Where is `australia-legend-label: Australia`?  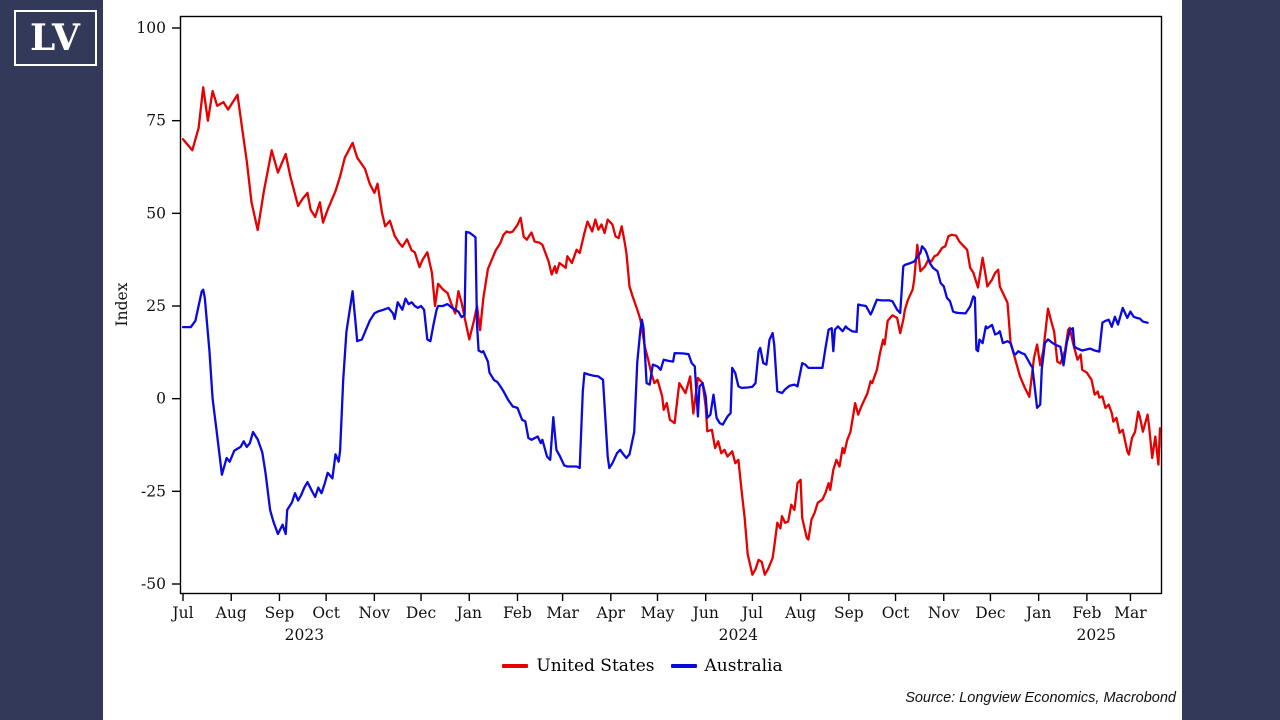
australia-legend-label: Australia is located at coordinates (743, 666).